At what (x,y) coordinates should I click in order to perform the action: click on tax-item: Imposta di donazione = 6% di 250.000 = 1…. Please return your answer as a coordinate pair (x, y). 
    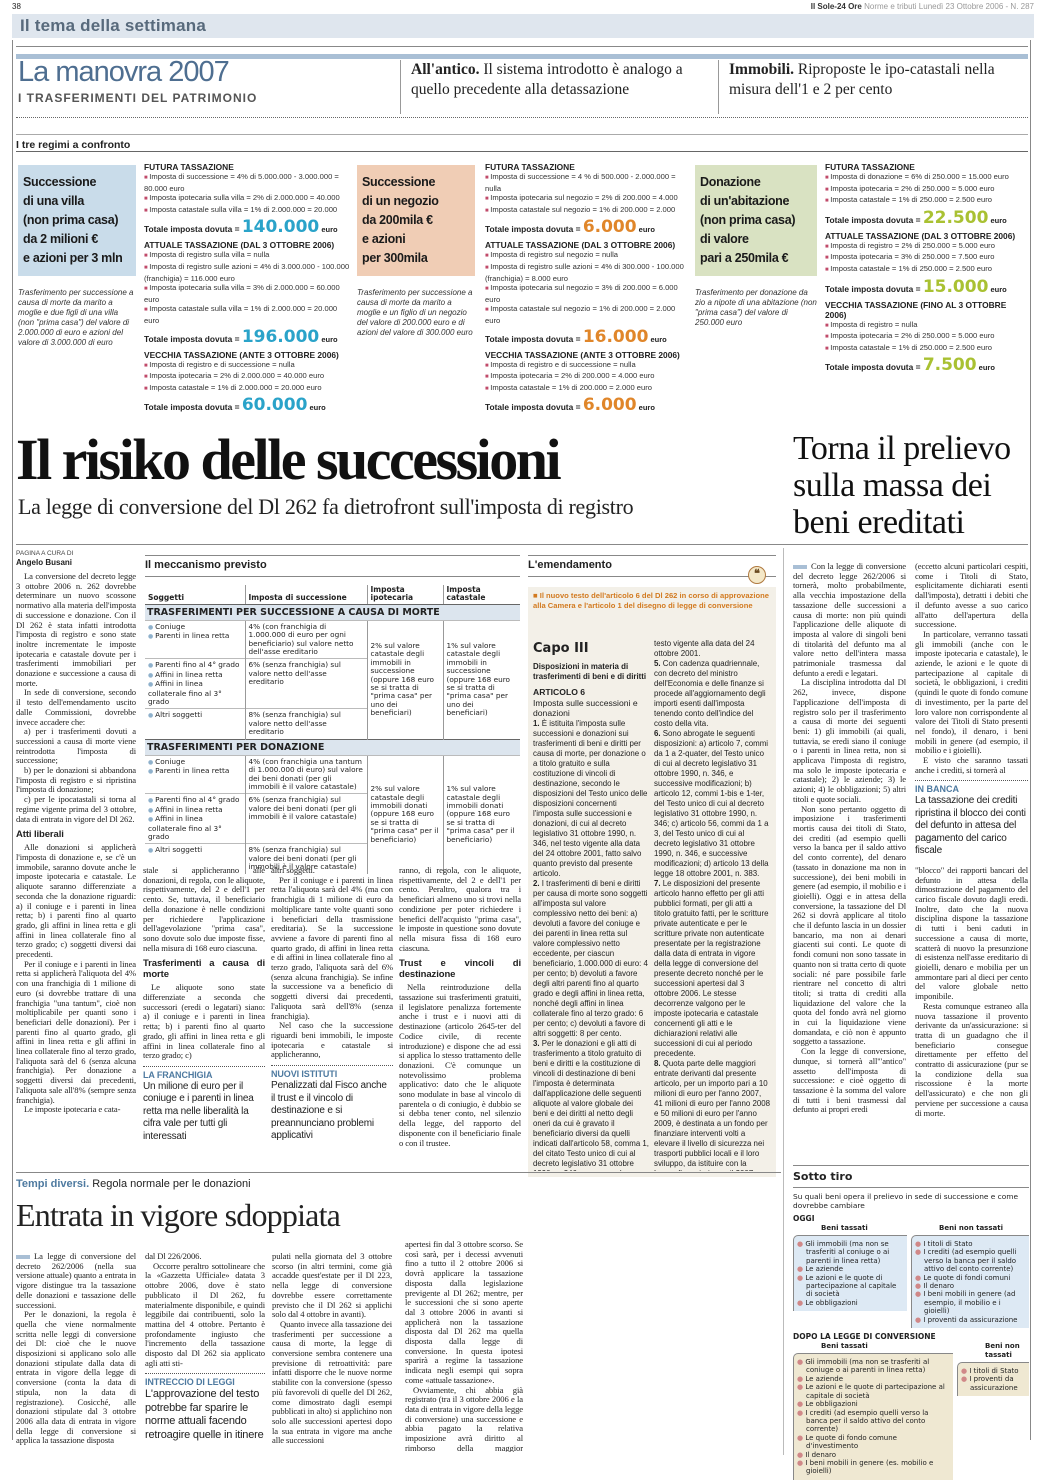
    Looking at the image, I should click on (925, 178).